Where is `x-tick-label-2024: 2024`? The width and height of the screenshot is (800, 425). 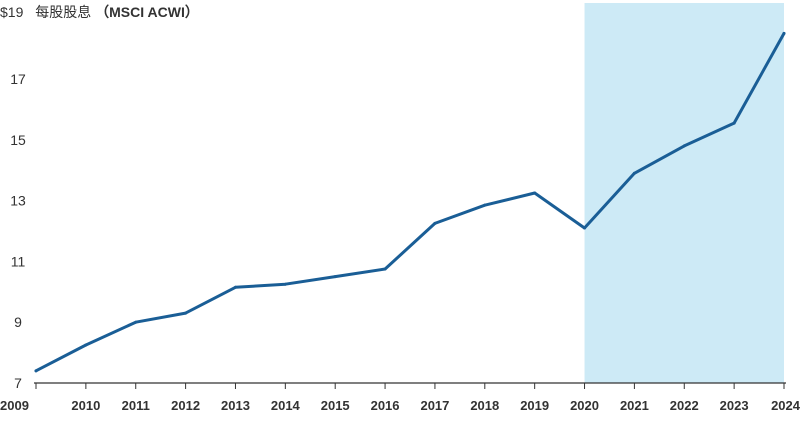
x-tick-label-2024: 2024 is located at coordinates (785, 405).